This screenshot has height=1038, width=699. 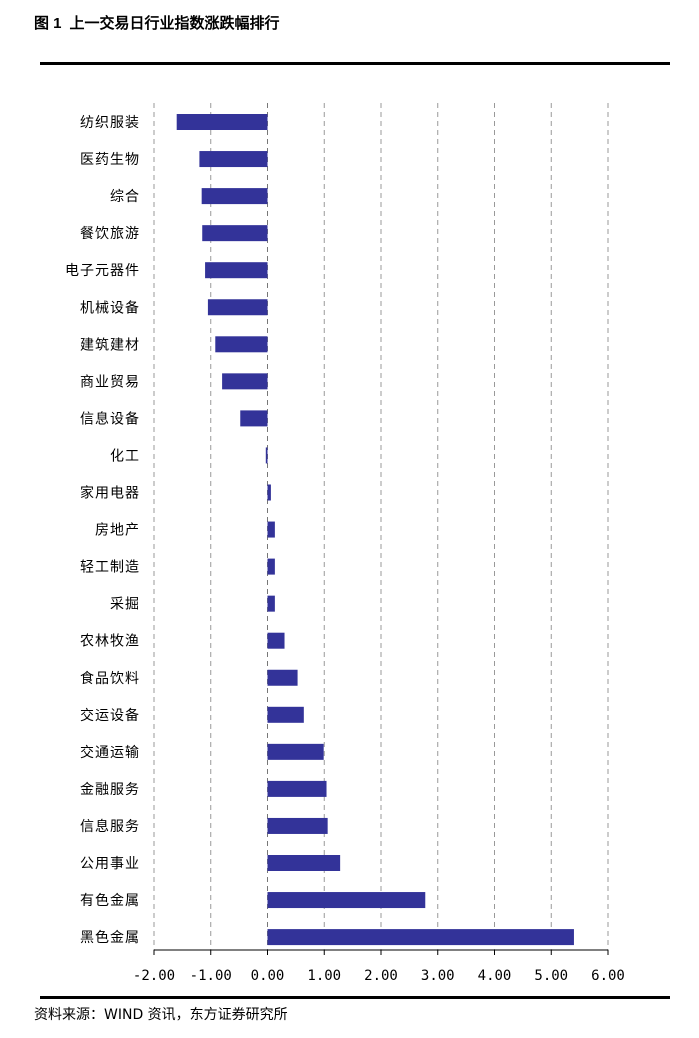 I want to click on category-label: 化工, so click(x=125, y=456).